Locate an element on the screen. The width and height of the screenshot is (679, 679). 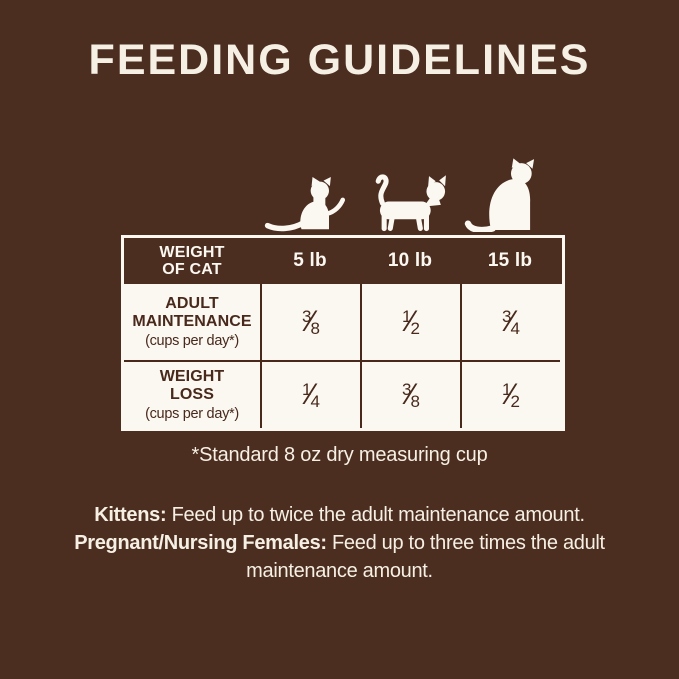
adult-cat-walking-icon is located at coordinates (407, 199).